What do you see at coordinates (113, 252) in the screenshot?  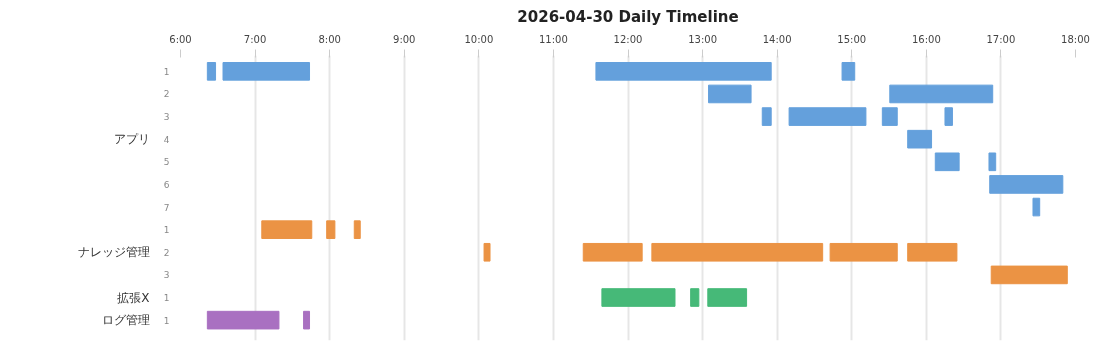 I see `text: ナレッジ管理` at bounding box center [113, 252].